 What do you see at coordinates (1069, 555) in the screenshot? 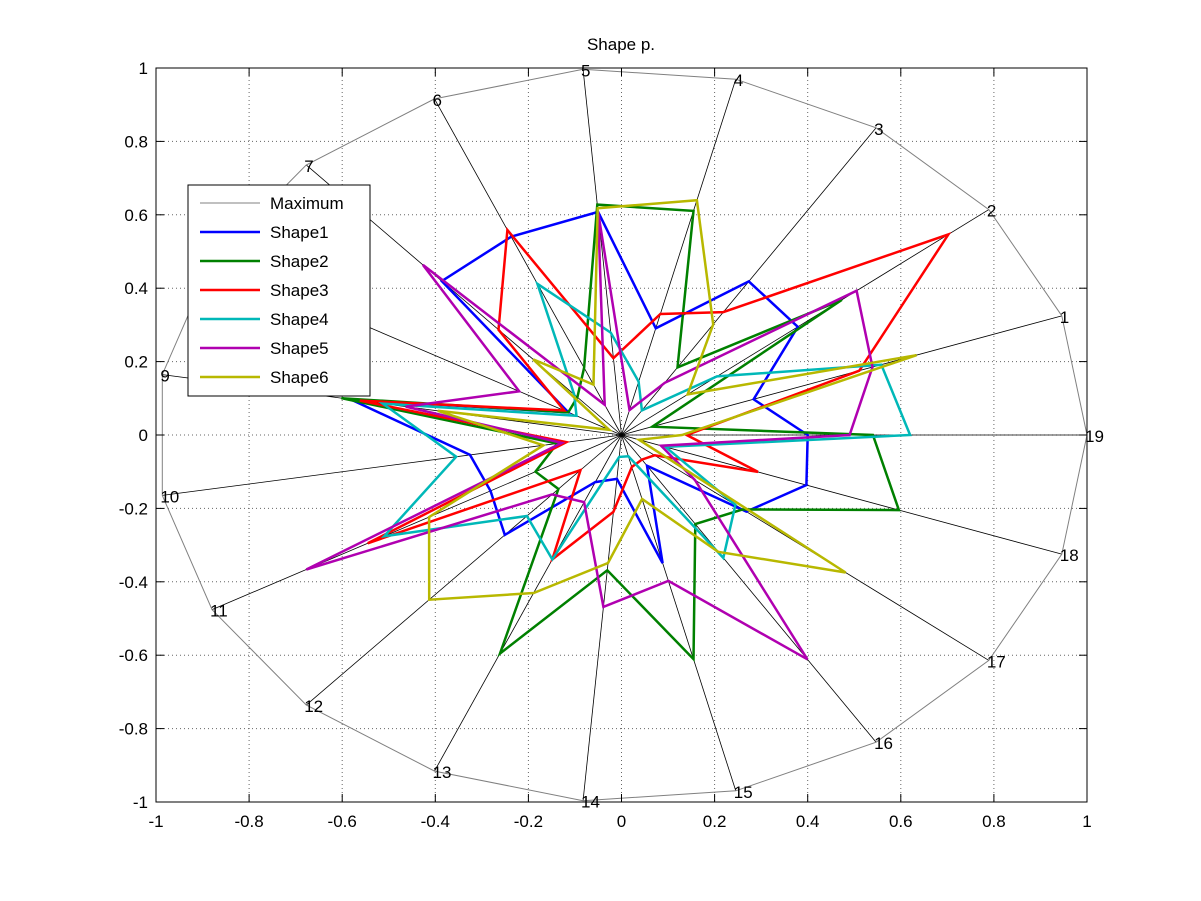
I see `spoke-label: 18` at bounding box center [1069, 555].